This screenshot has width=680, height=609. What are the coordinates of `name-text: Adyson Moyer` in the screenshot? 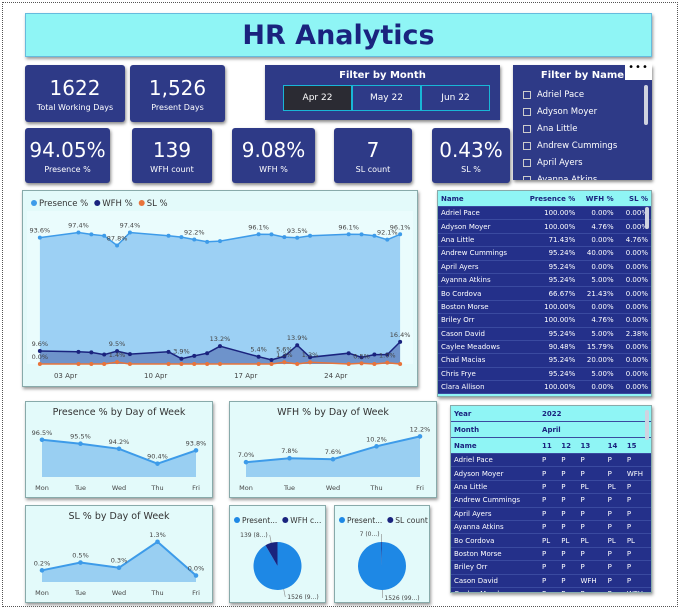 It's located at (567, 111).